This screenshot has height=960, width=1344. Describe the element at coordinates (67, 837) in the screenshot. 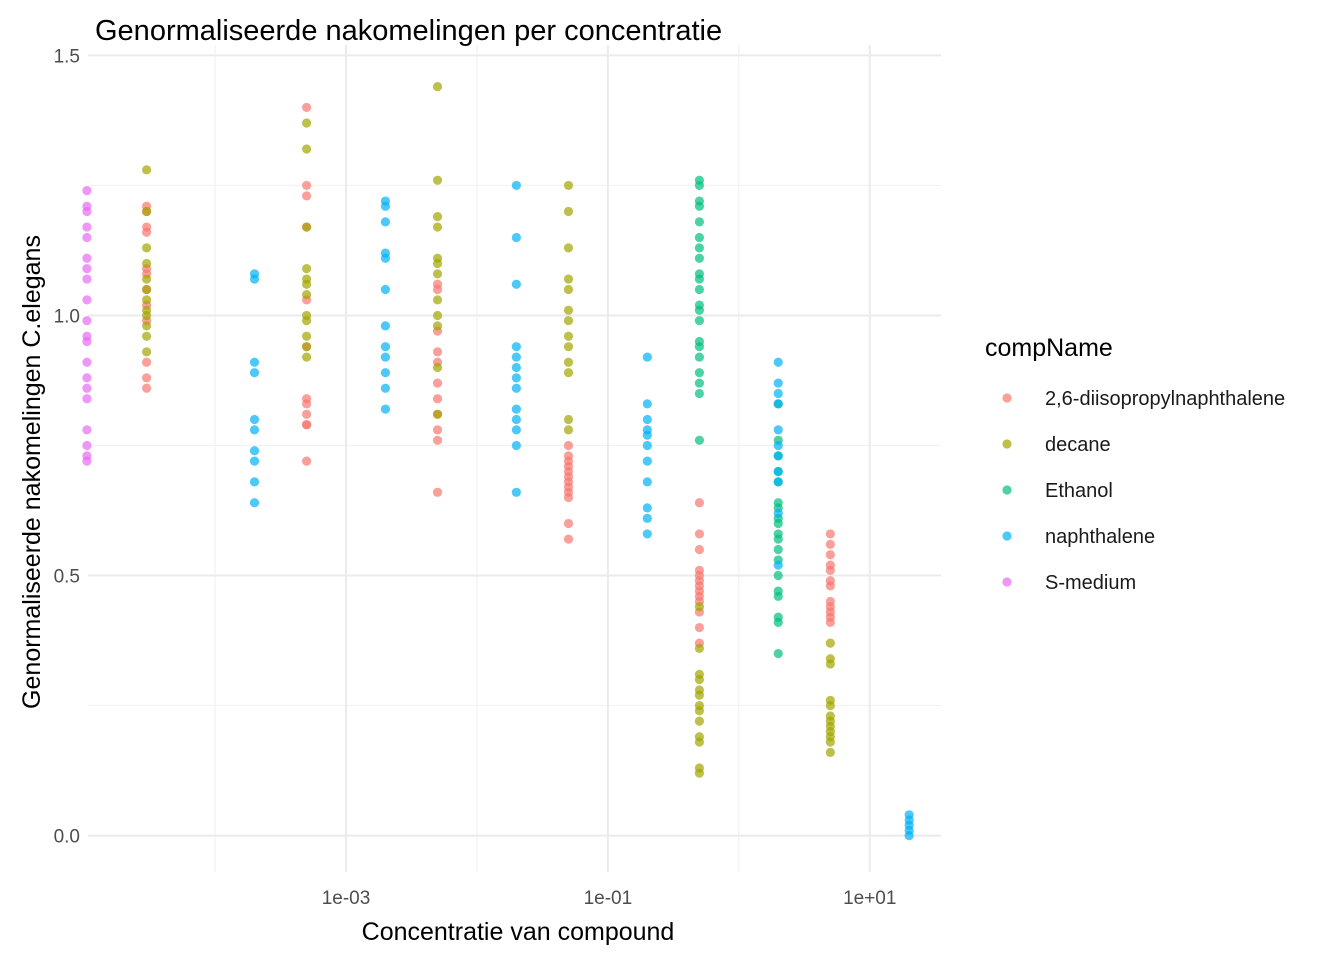

I see `y-tick-label: 0.0` at that location.